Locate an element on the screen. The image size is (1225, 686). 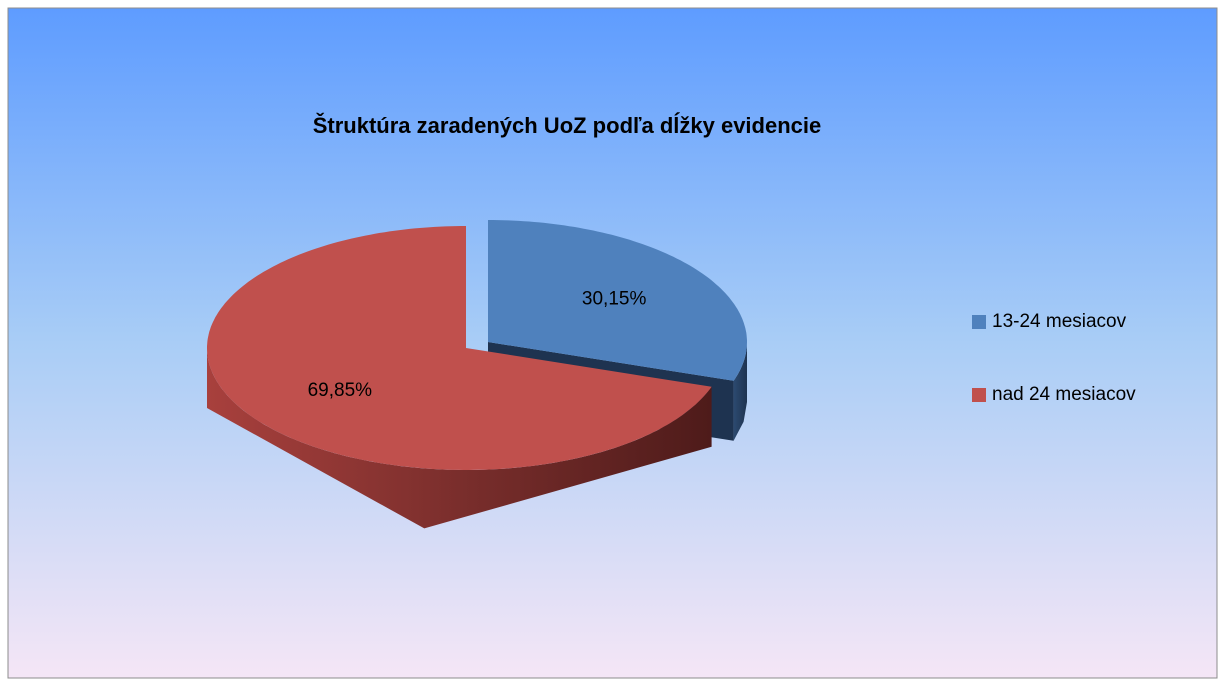
data-label: 30,15% is located at coordinates (614, 298).